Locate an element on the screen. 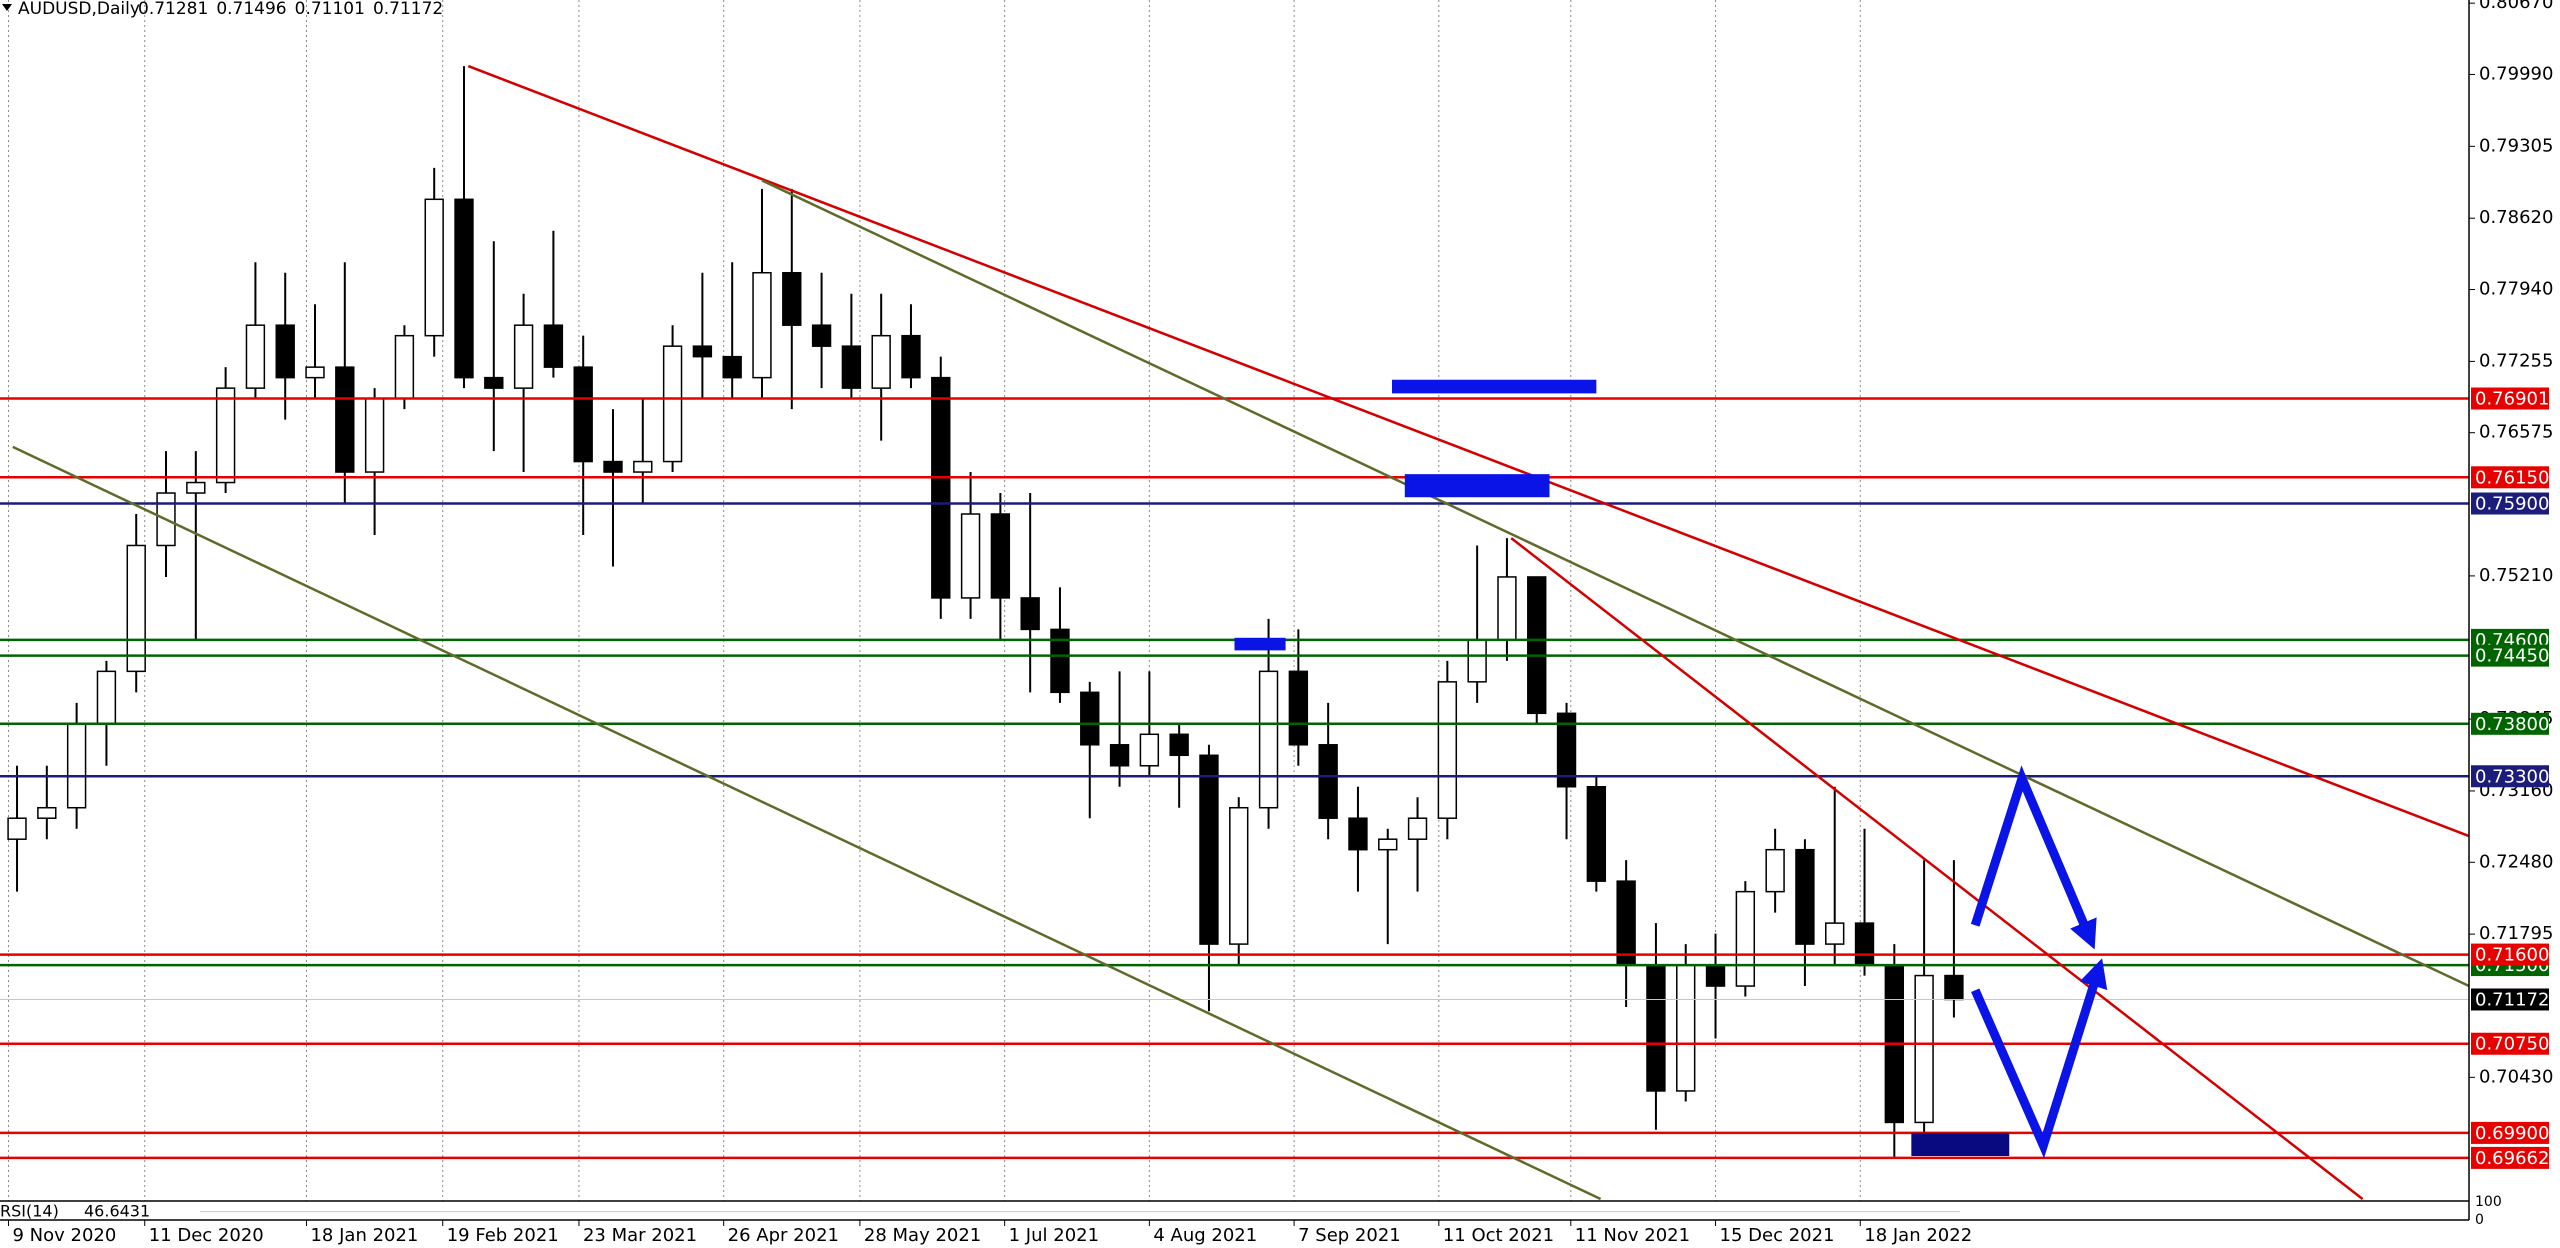  level-label: 0.74450 is located at coordinates (2512, 656).